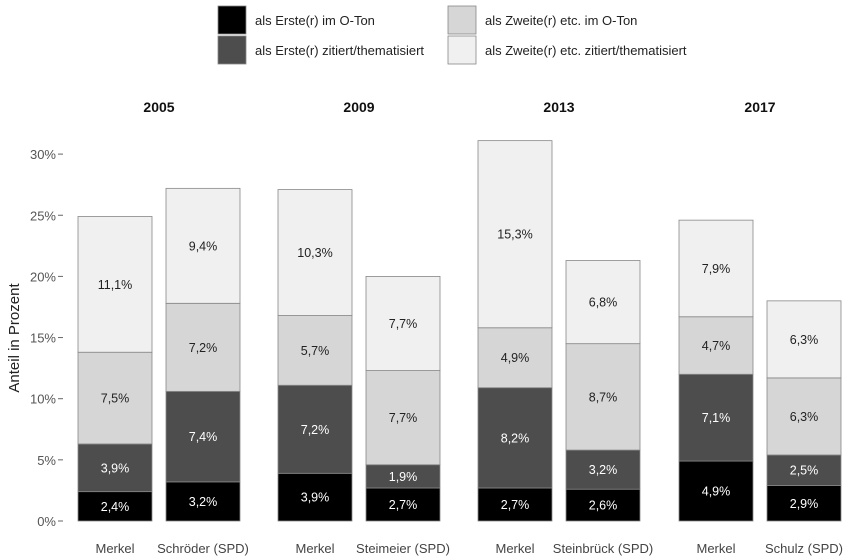 The width and height of the screenshot is (843, 560). Describe the element at coordinates (46, 460) in the screenshot. I see `y-tick-label: 5%` at that location.